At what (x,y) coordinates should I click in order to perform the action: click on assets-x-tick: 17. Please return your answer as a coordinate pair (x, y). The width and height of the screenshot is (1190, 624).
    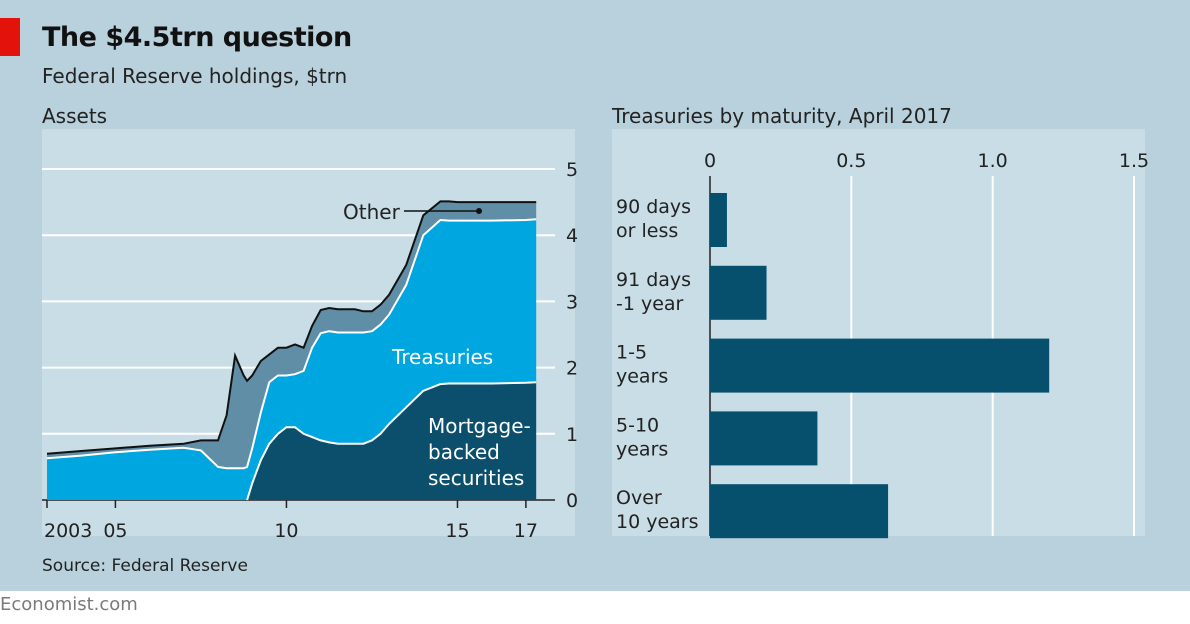
    Looking at the image, I should click on (526, 531).